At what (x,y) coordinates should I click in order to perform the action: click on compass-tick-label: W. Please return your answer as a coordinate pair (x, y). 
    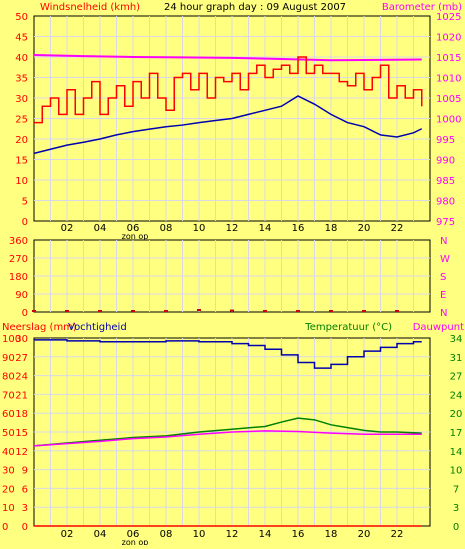
    Looking at the image, I should click on (445, 259).